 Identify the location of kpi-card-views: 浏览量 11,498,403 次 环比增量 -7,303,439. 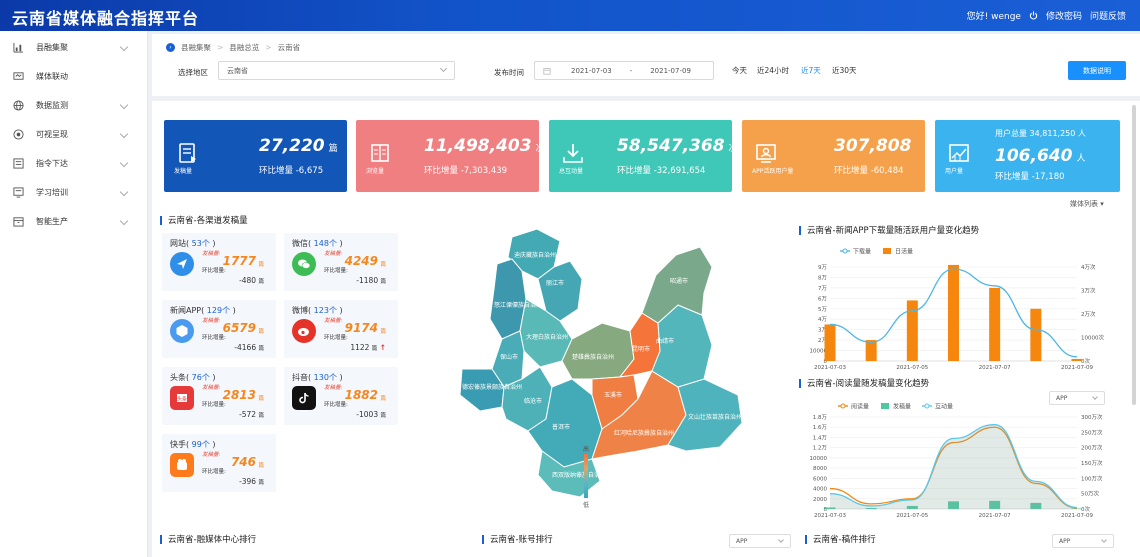
(450, 156).